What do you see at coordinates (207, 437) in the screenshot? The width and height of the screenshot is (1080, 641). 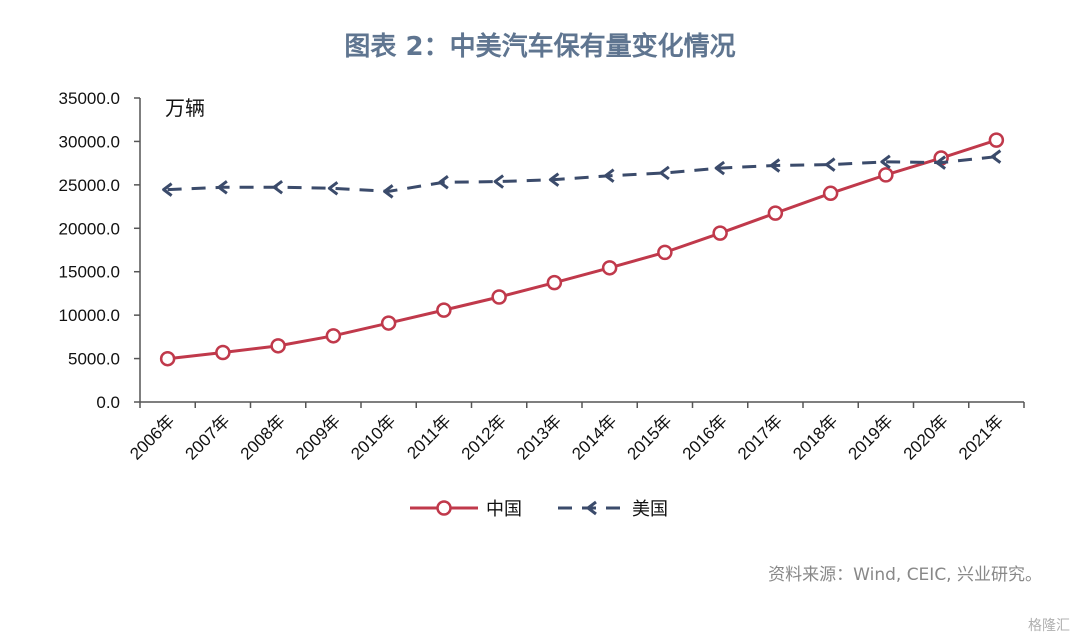 I see `x-tick-label: 2007年` at bounding box center [207, 437].